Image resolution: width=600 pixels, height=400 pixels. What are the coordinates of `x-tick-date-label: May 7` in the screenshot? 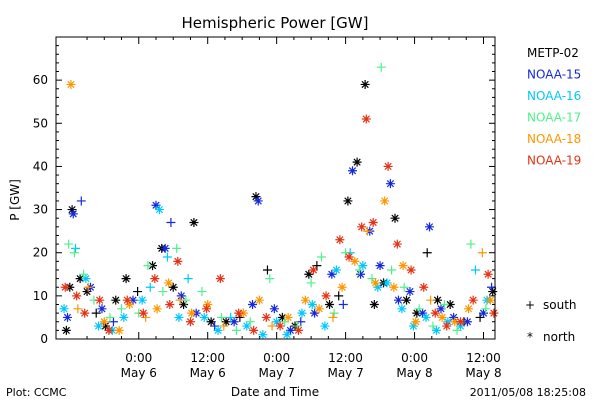 It's located at (277, 373).